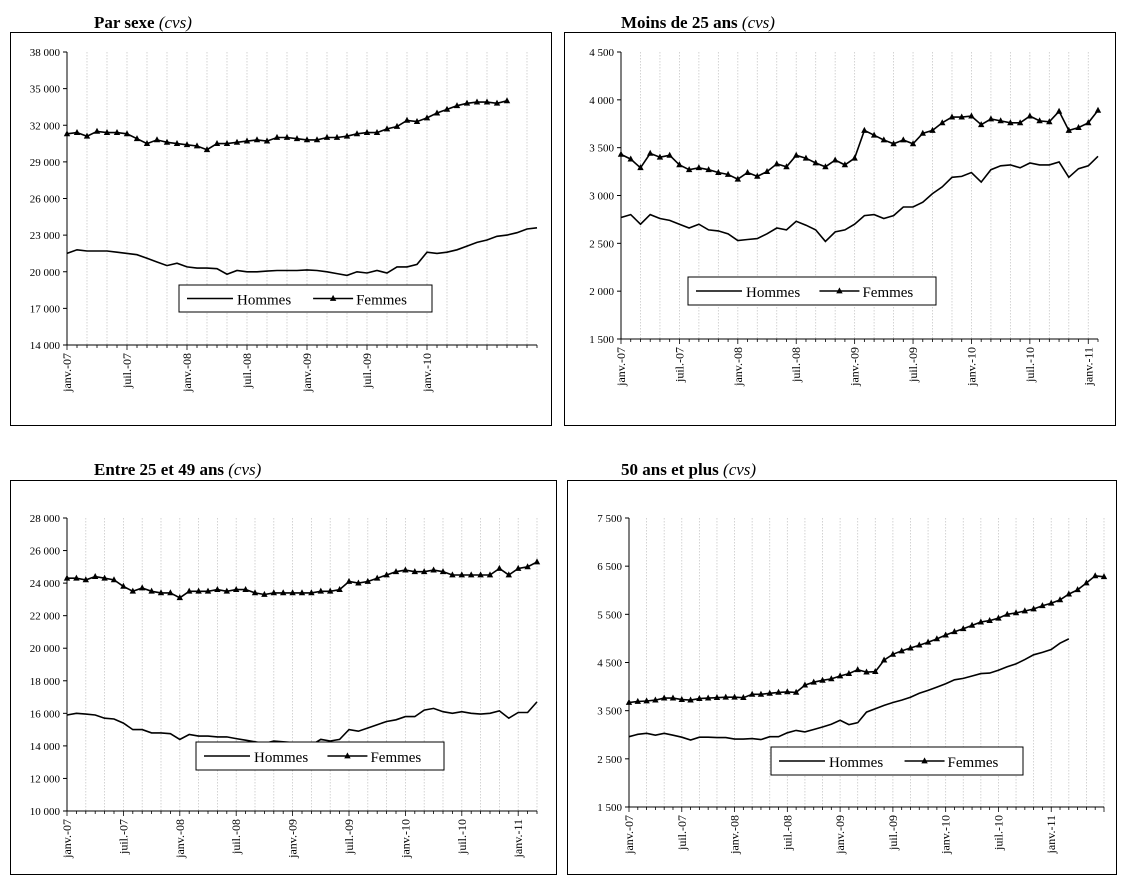 The width and height of the screenshot is (1123, 875). Describe the element at coordinates (601, 101) in the screenshot. I see `y-tick-label: 4 000` at that location.